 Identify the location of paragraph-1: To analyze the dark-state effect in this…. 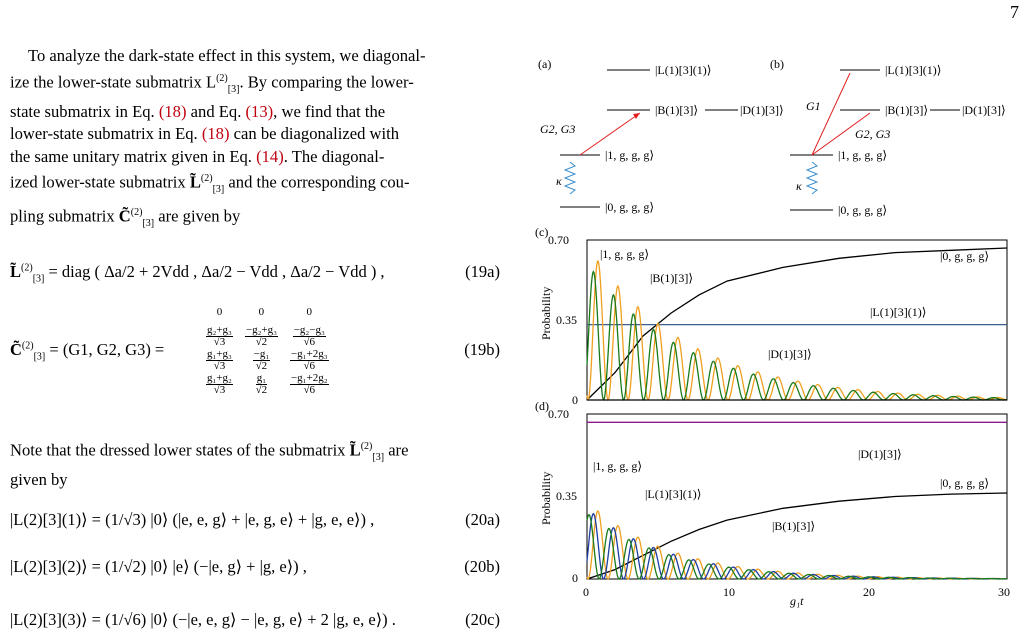
(218, 137).